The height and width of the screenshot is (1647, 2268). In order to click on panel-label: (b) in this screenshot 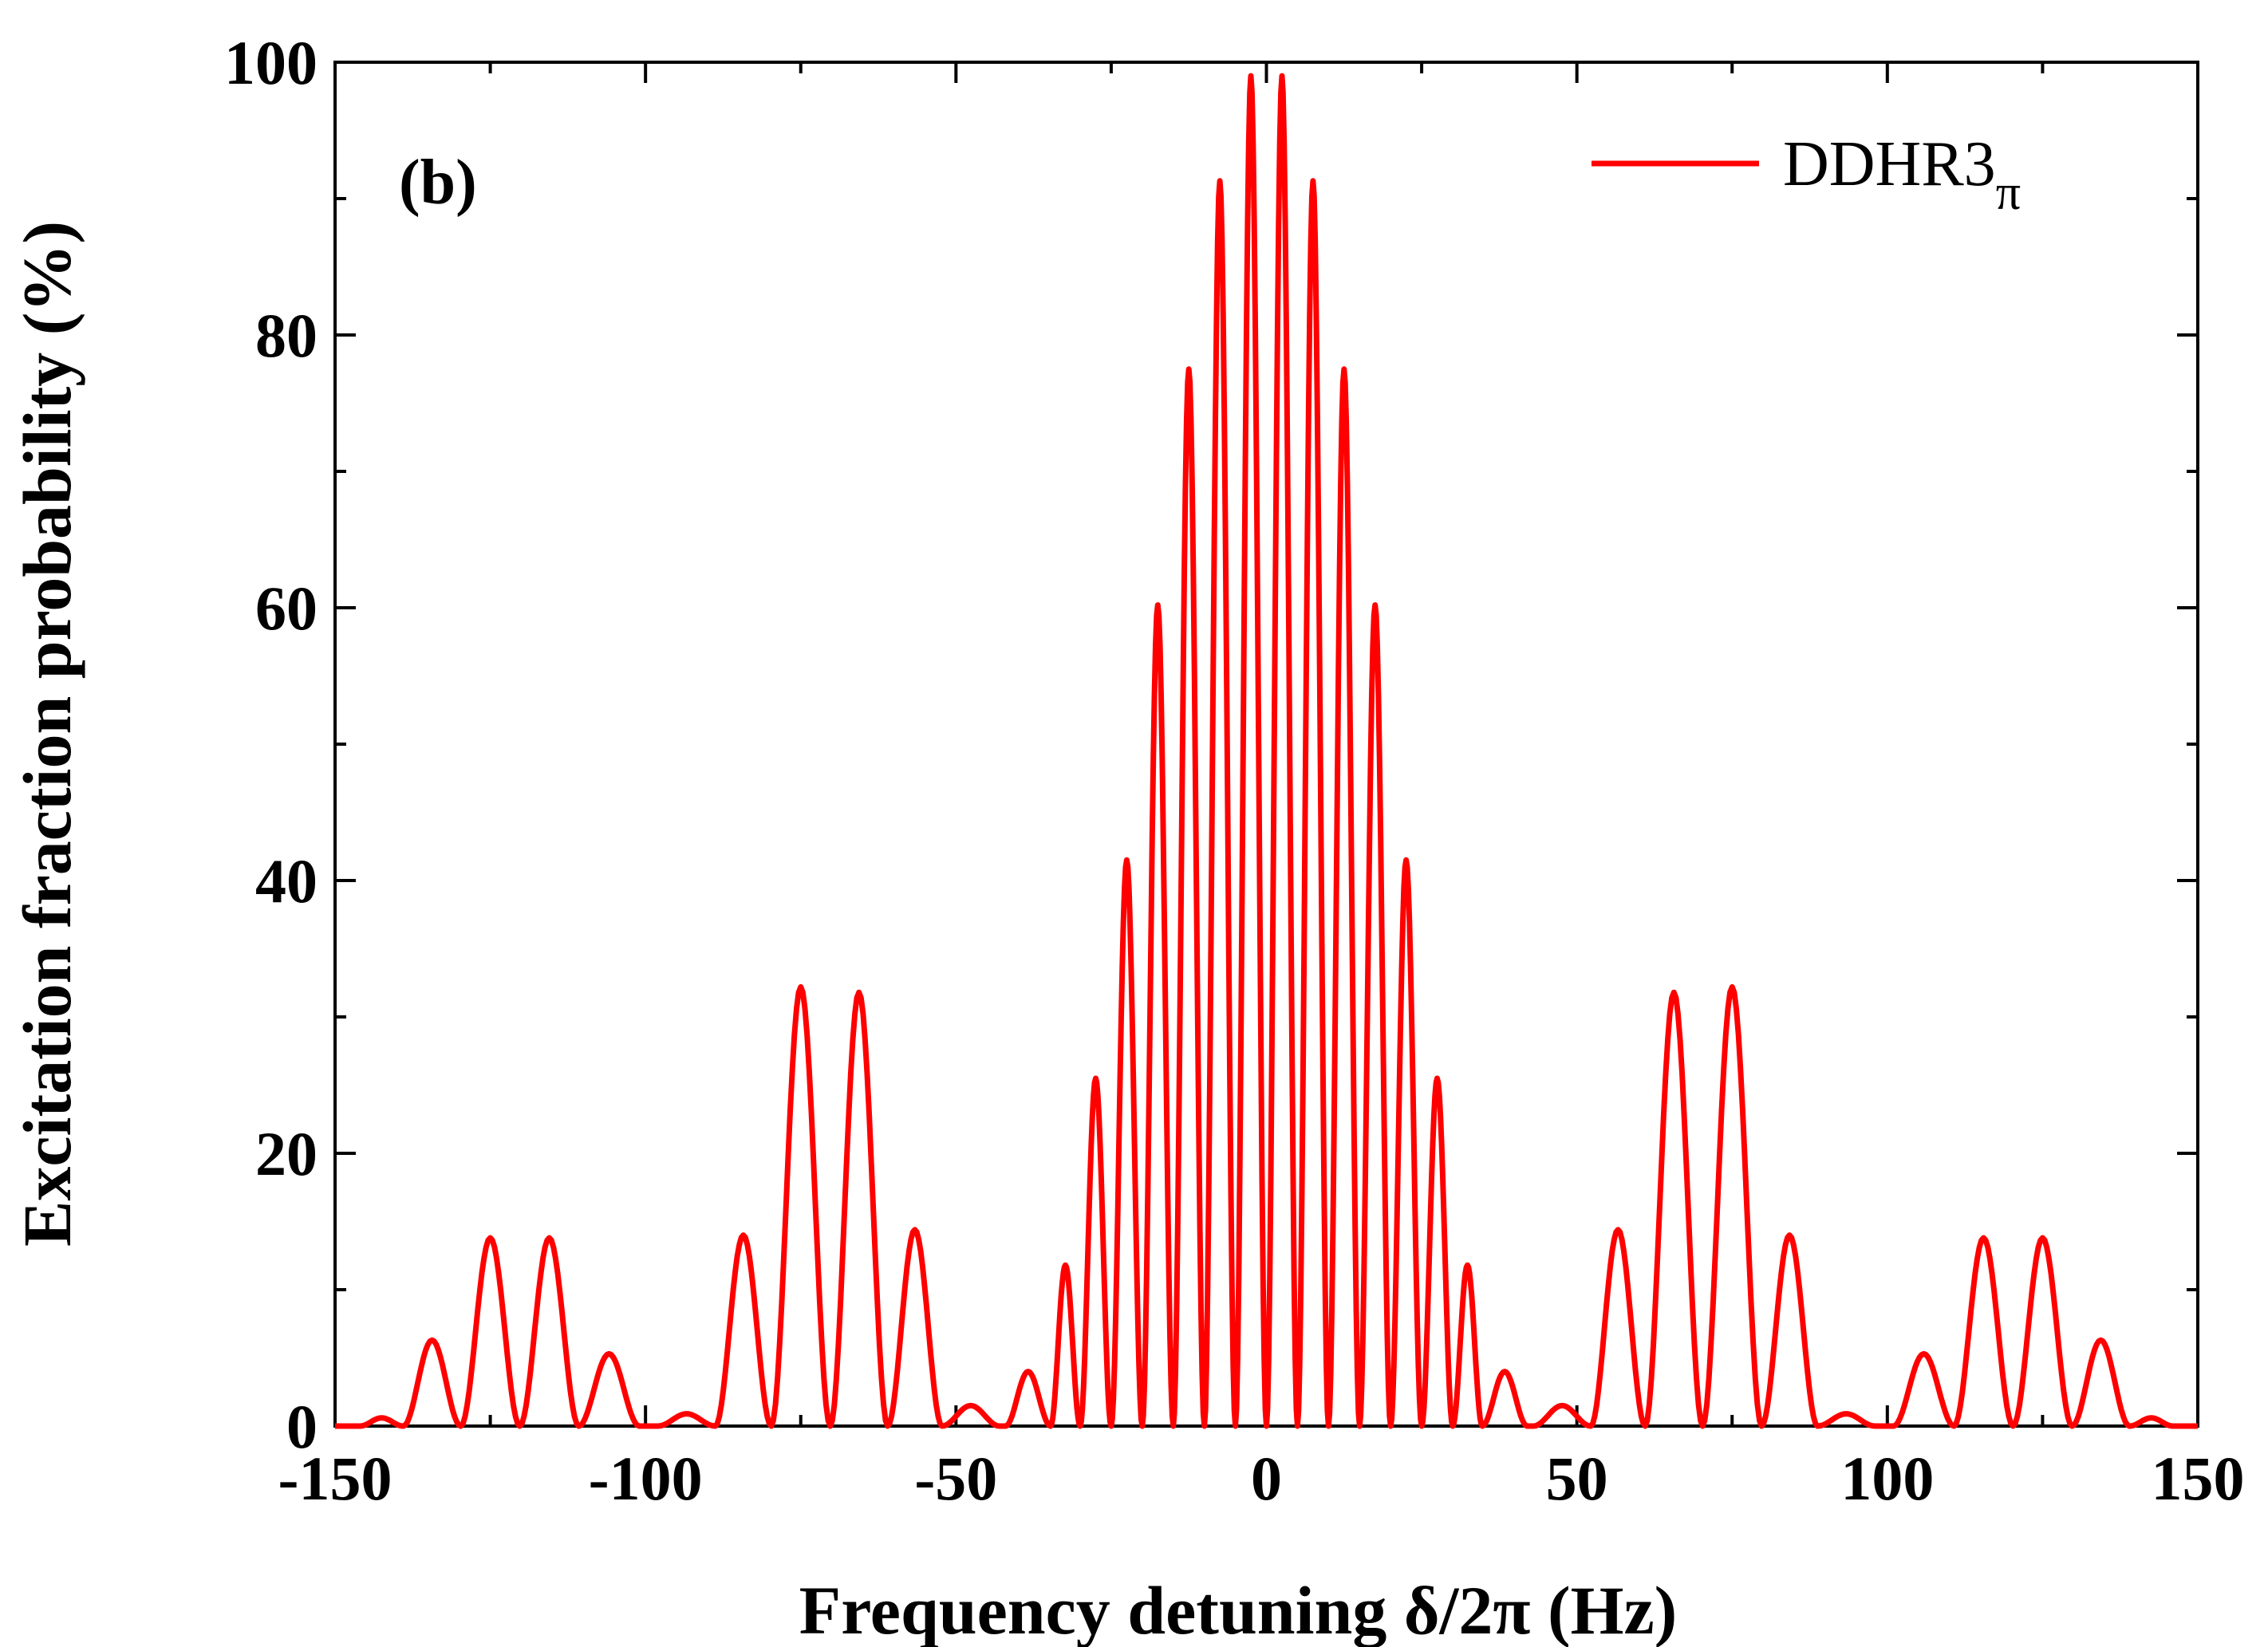, I will do `click(438, 183)`.